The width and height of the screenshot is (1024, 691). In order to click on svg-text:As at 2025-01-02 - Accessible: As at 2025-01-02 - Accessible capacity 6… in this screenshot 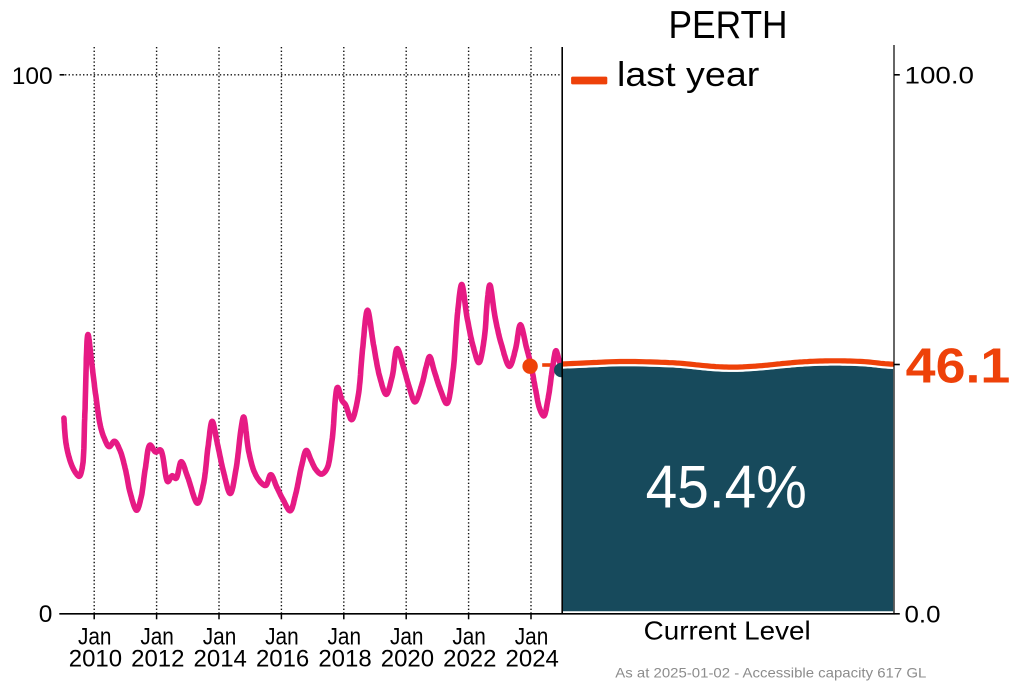, I will do `click(770, 673)`.